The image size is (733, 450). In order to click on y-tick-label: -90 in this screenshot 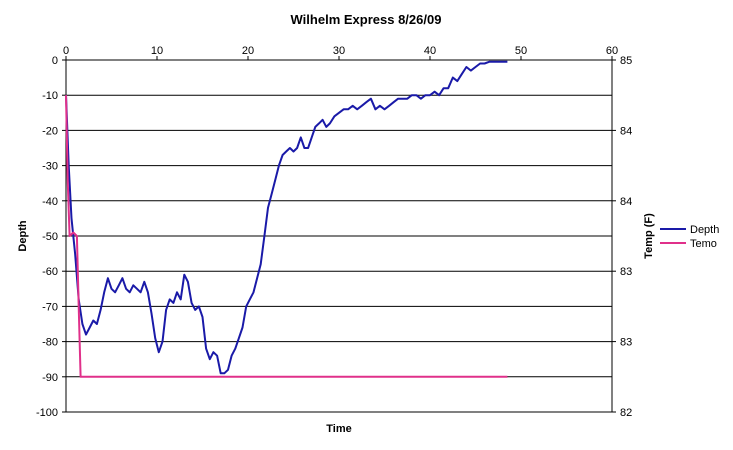, I will do `click(50, 378)`.